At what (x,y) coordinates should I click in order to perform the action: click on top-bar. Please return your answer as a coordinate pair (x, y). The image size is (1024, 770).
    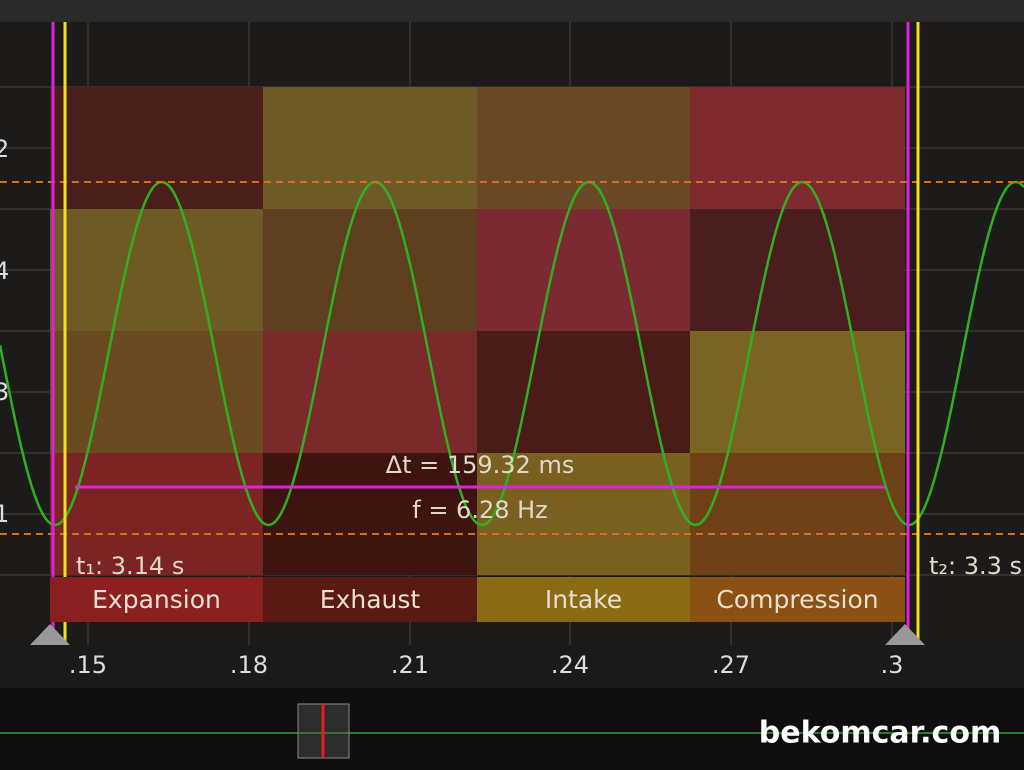
    Looking at the image, I should click on (512, 11).